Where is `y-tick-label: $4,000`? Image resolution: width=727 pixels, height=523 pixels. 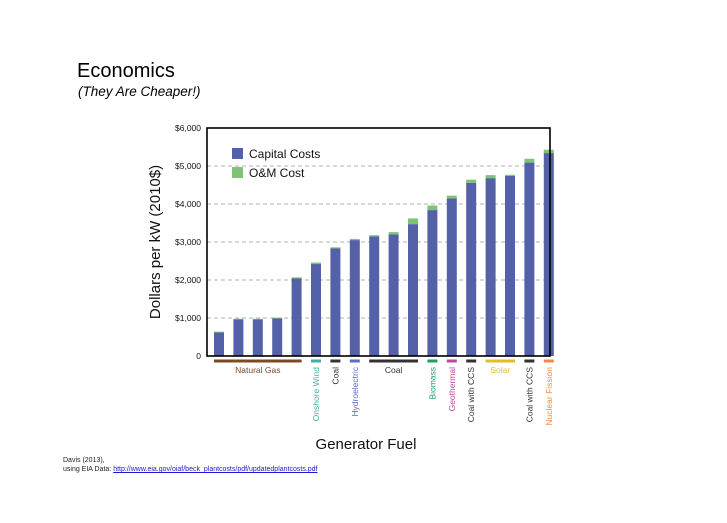
y-tick-label: $4,000 is located at coordinates (188, 204).